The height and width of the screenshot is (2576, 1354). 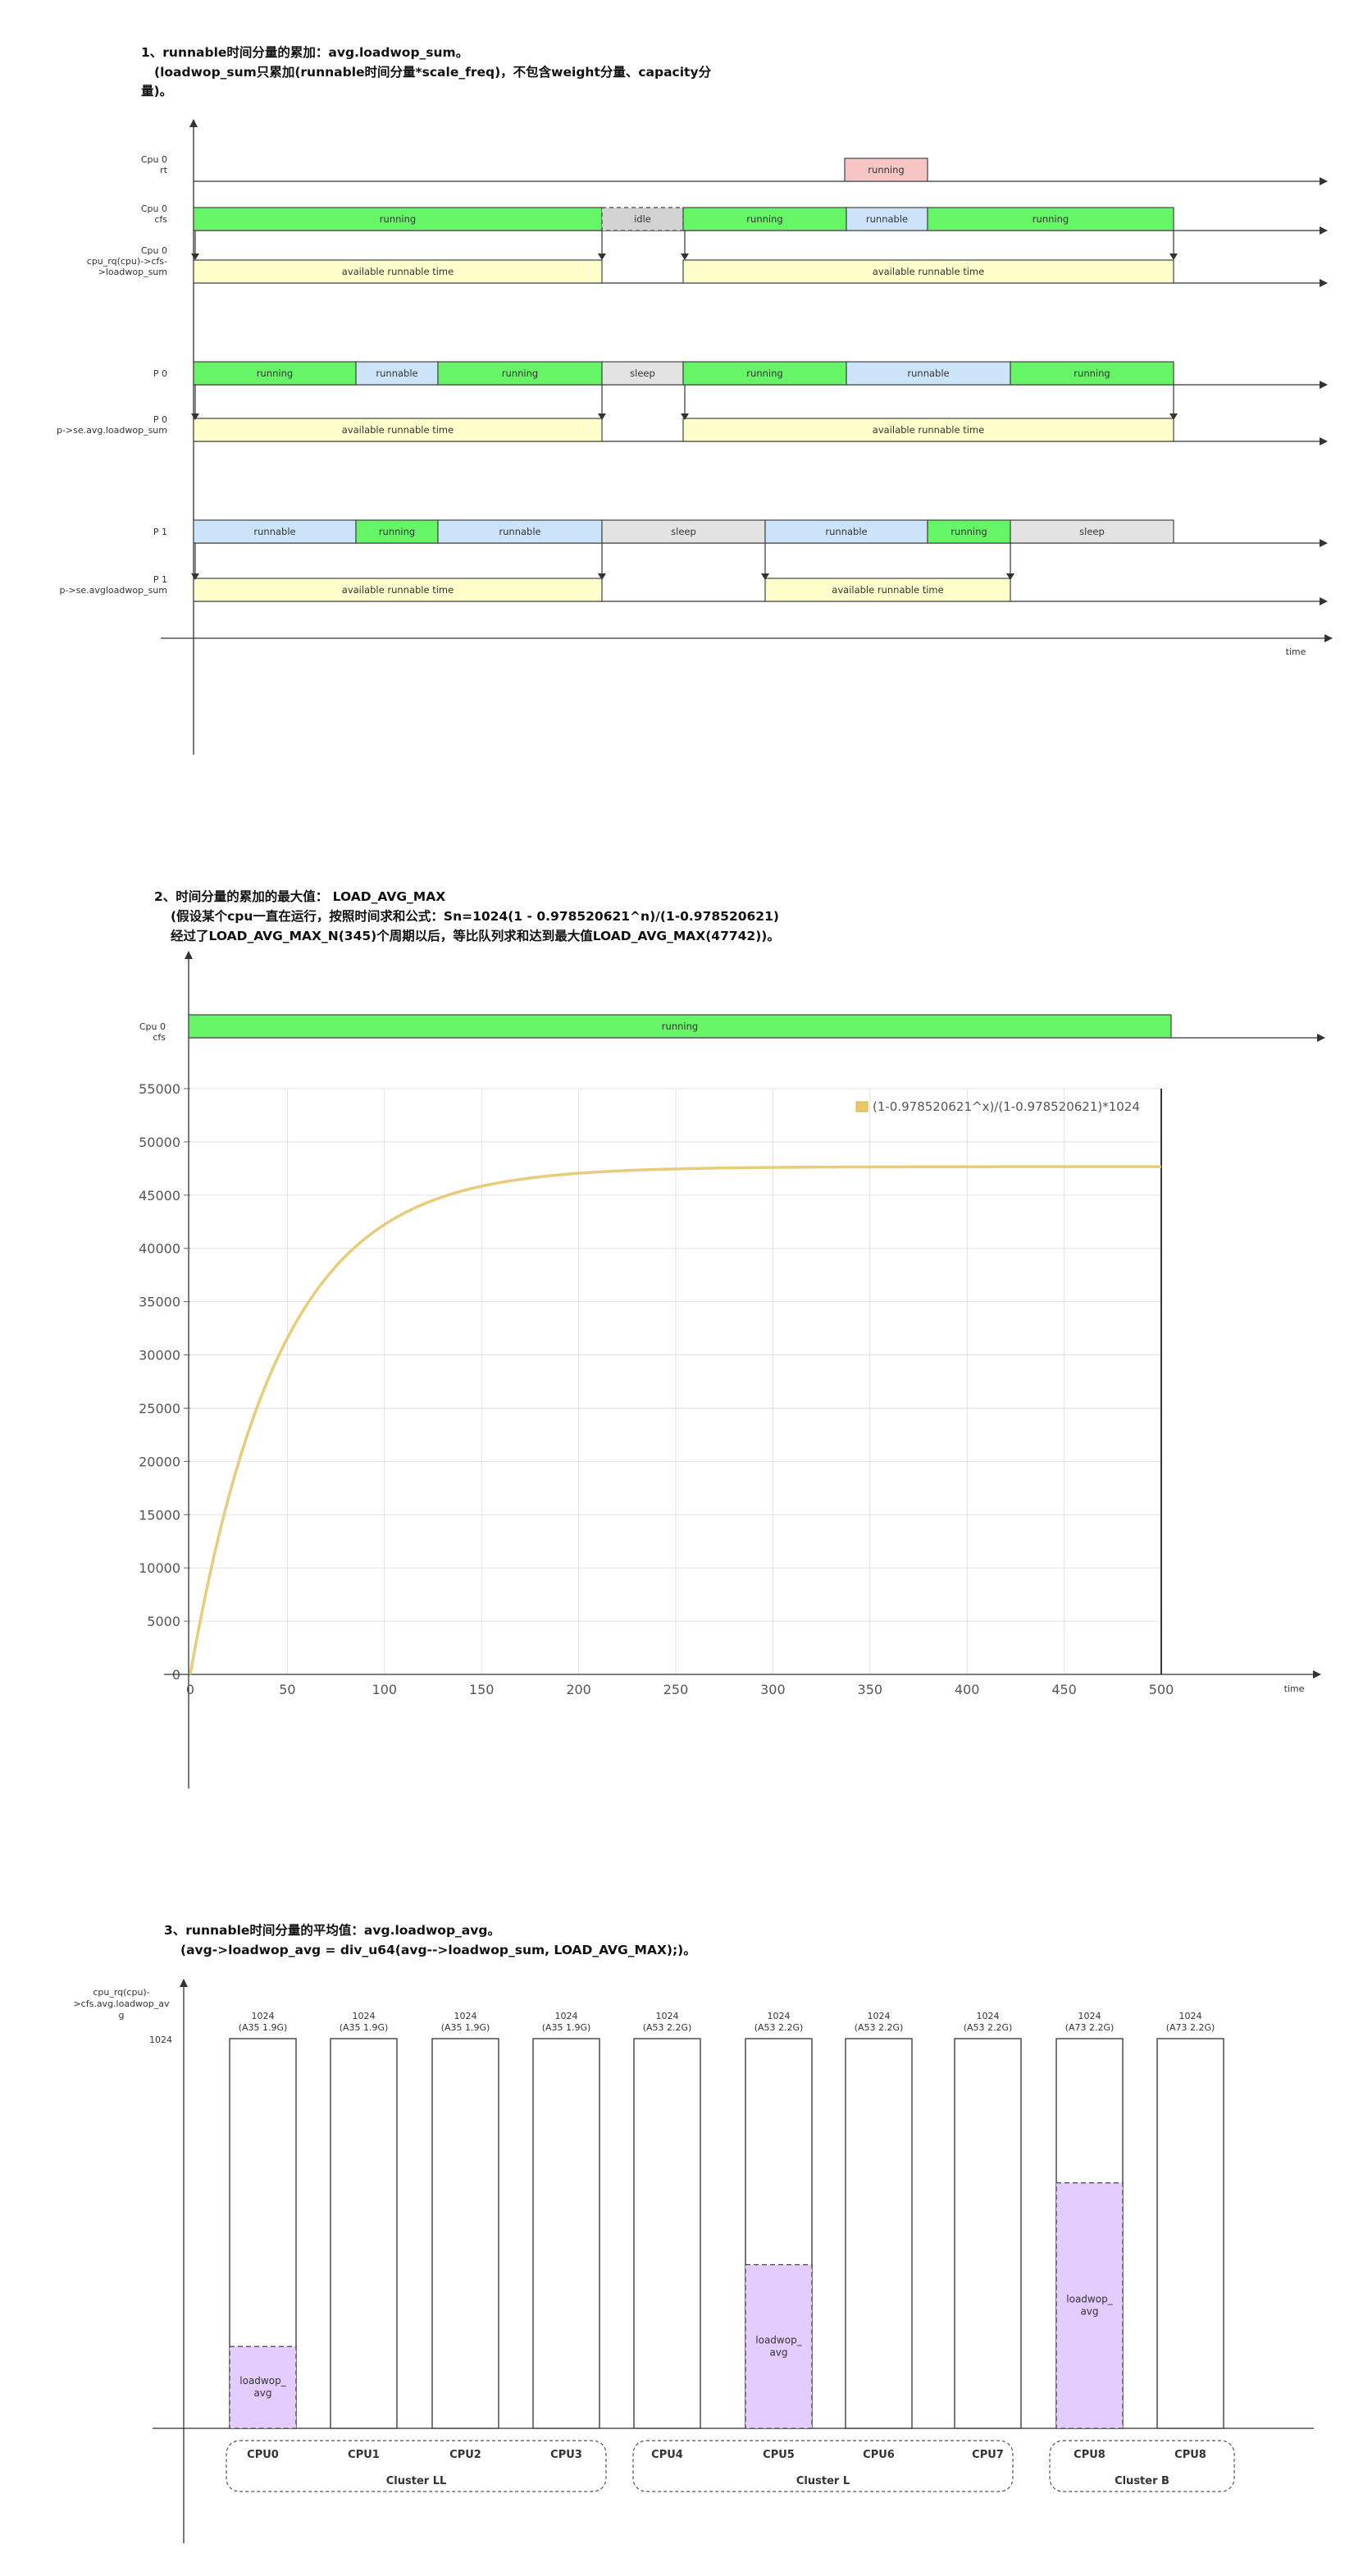 I want to click on segment-label: idle, so click(x=642, y=219).